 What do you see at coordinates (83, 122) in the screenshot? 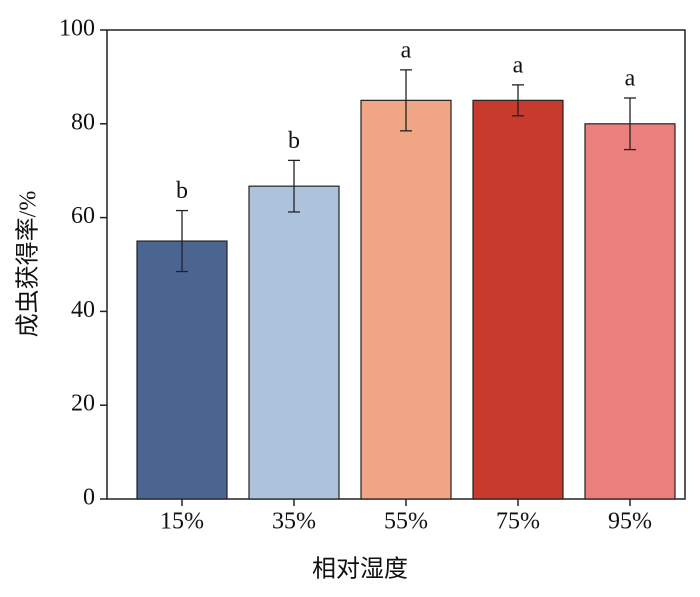
I see `y-tick-label: 80` at bounding box center [83, 122].